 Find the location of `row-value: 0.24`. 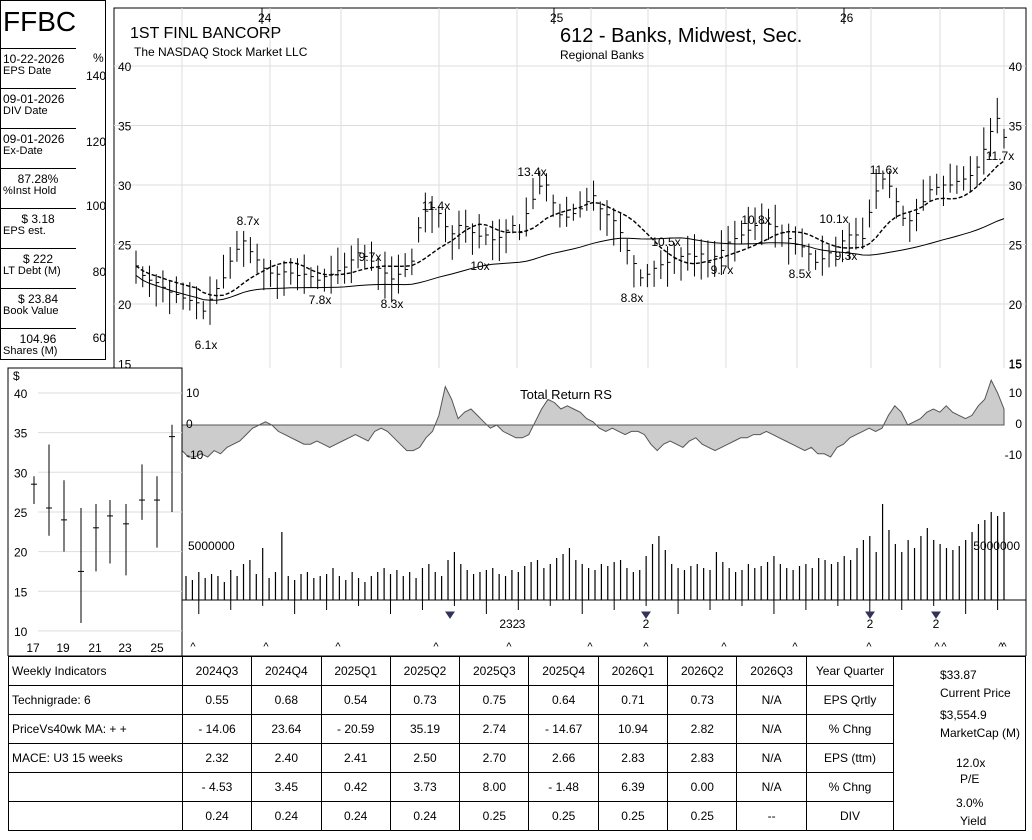

row-value: 0.24 is located at coordinates (355, 816).